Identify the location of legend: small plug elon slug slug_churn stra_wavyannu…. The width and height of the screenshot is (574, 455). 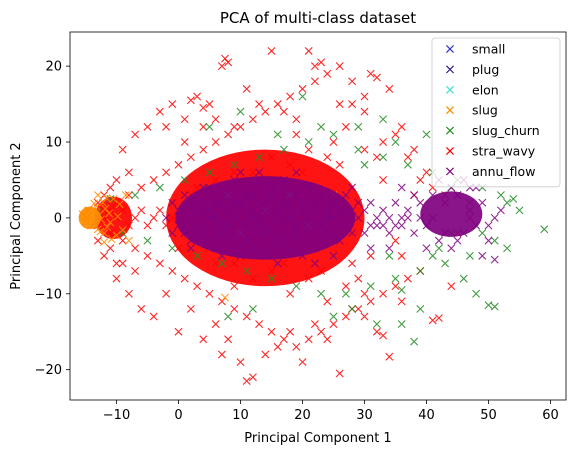
(496, 112).